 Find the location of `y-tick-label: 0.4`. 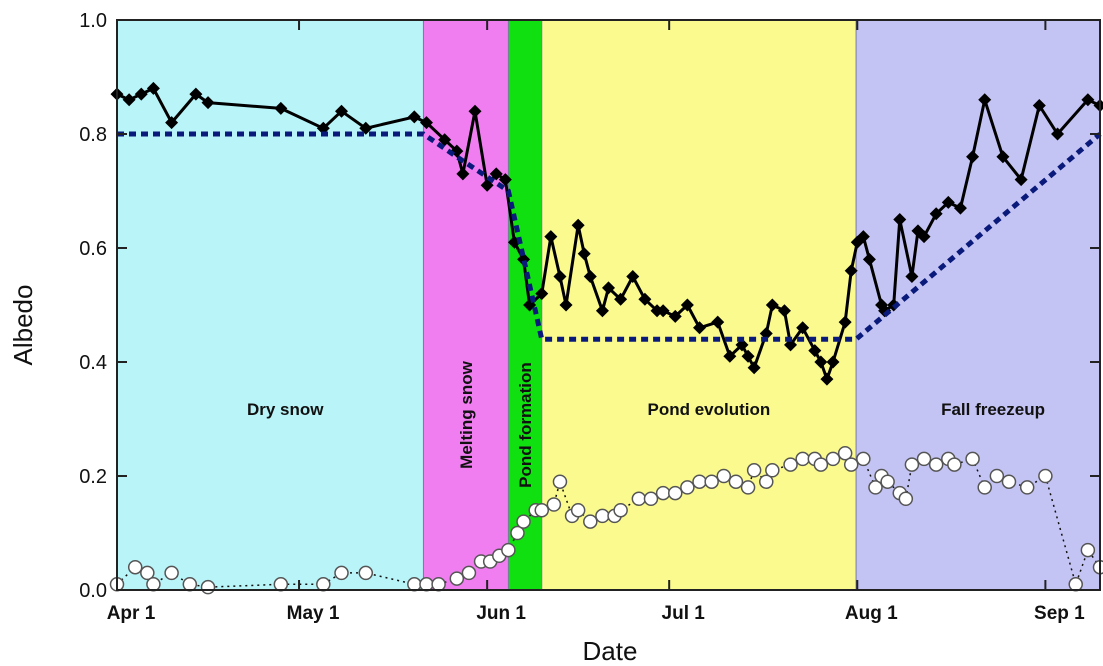

y-tick-label: 0.4 is located at coordinates (93, 363).